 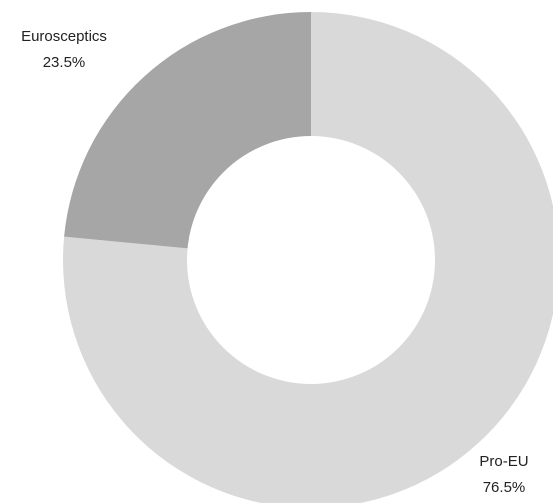 What do you see at coordinates (503, 461) in the screenshot?
I see `slice-label-pro-eu-name: Pro-EU` at bounding box center [503, 461].